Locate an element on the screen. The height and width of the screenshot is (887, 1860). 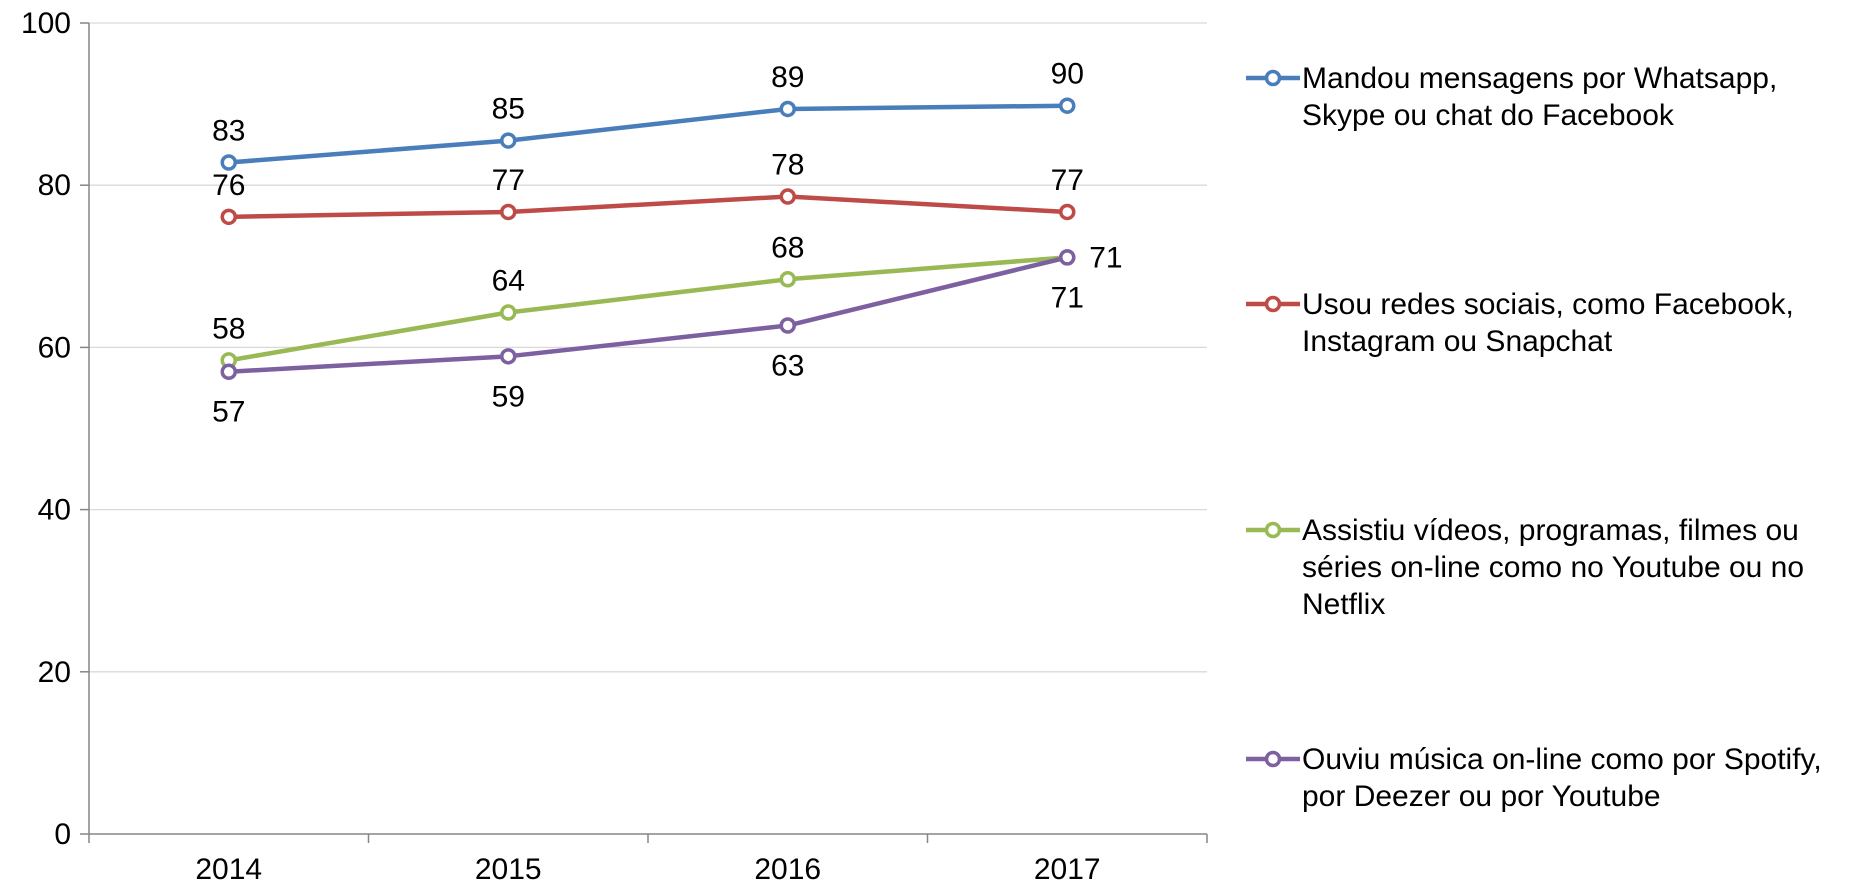
legend-label-line: Instagram ou Snapchat is located at coordinates (1457, 341).